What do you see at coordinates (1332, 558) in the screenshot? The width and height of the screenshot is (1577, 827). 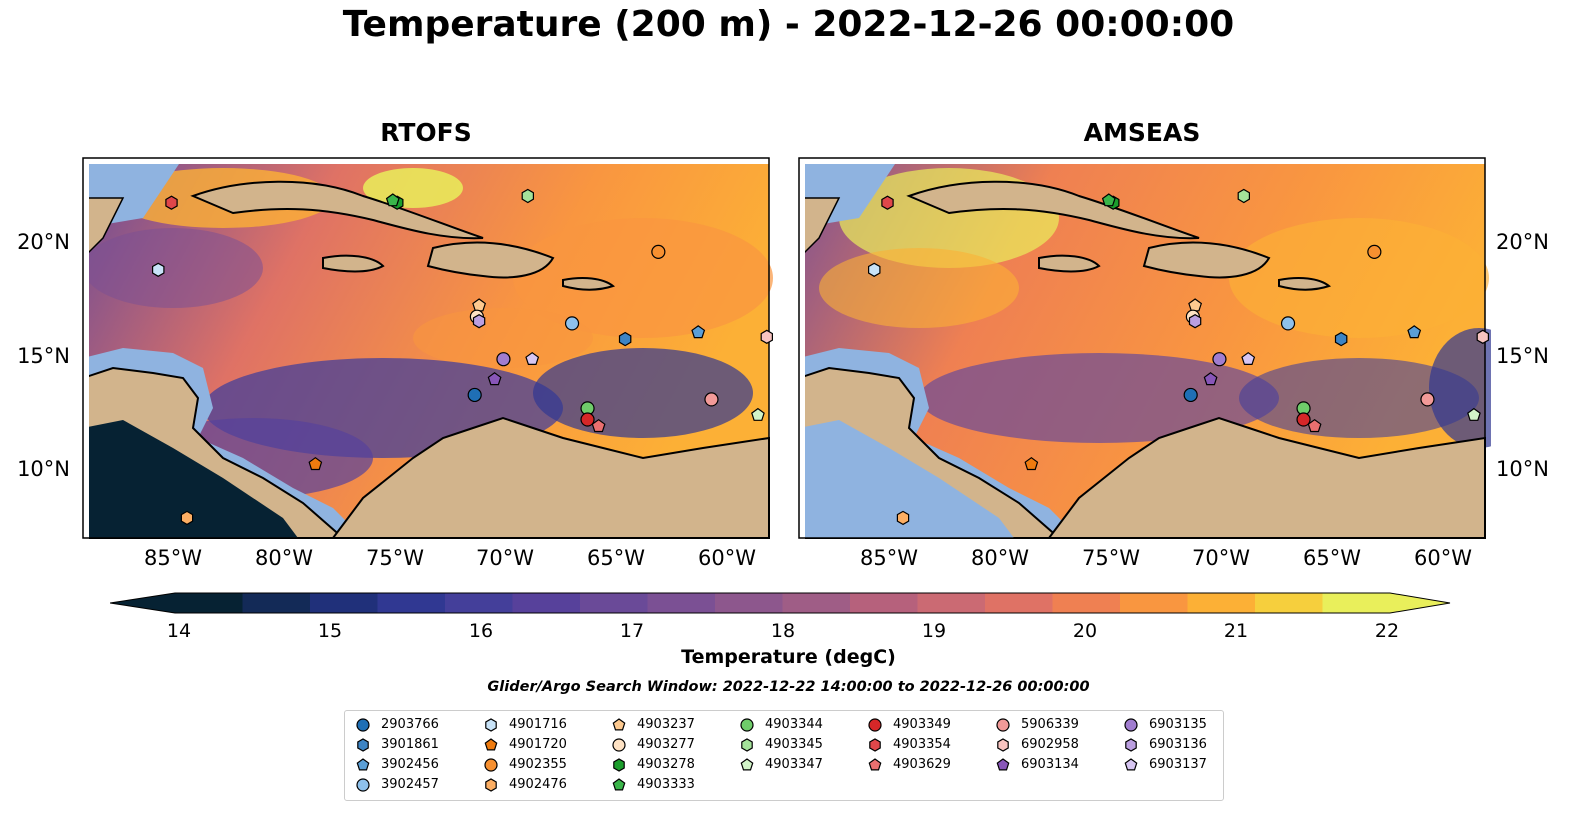 I see `amseas-lon-tick: 65°W` at bounding box center [1332, 558].